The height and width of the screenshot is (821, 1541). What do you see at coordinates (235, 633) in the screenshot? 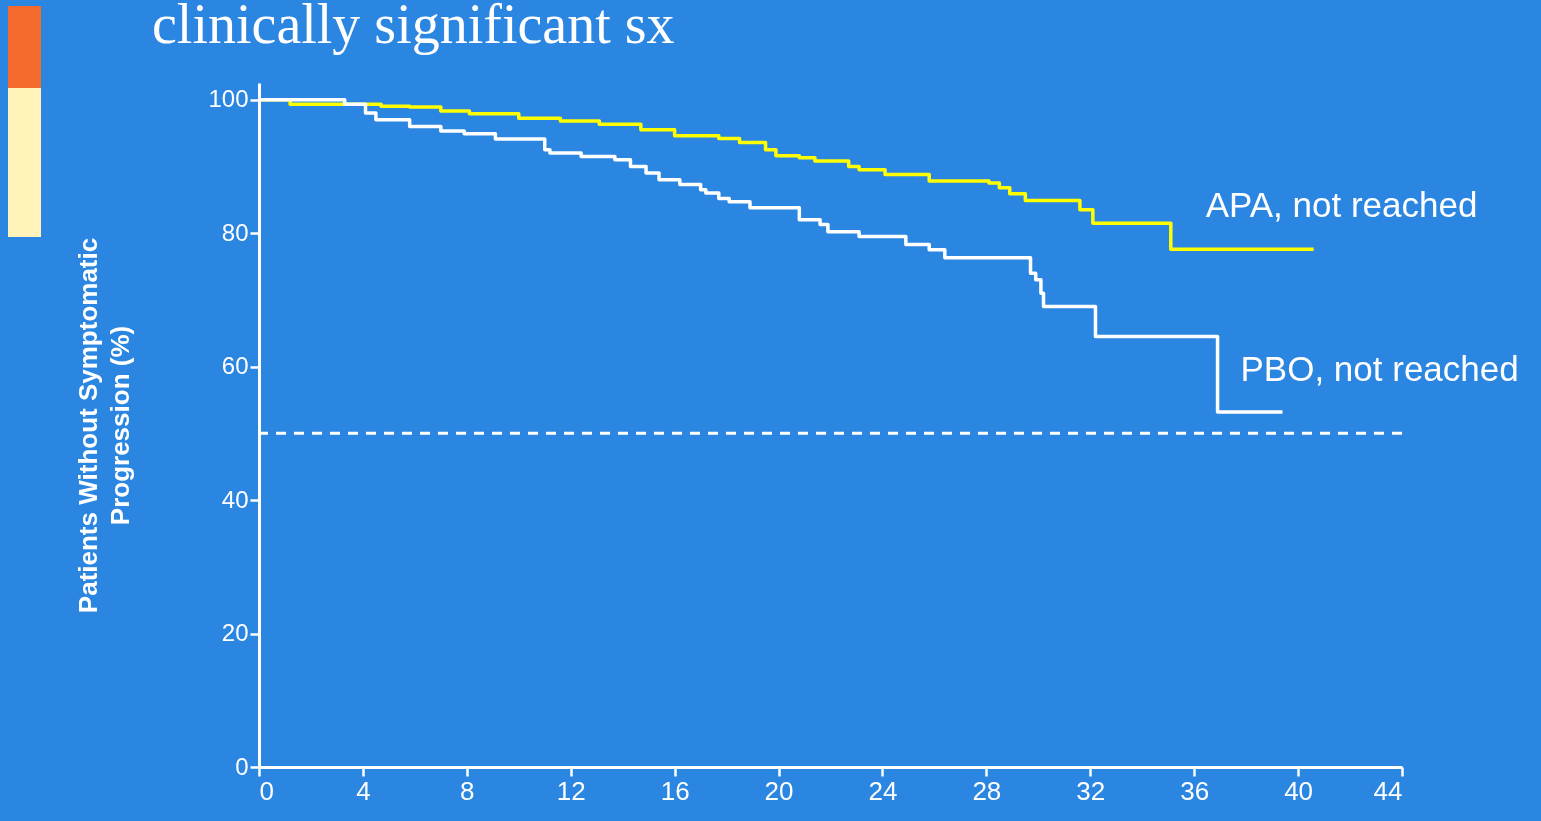
I see `y-tick-label: 20` at bounding box center [235, 633].